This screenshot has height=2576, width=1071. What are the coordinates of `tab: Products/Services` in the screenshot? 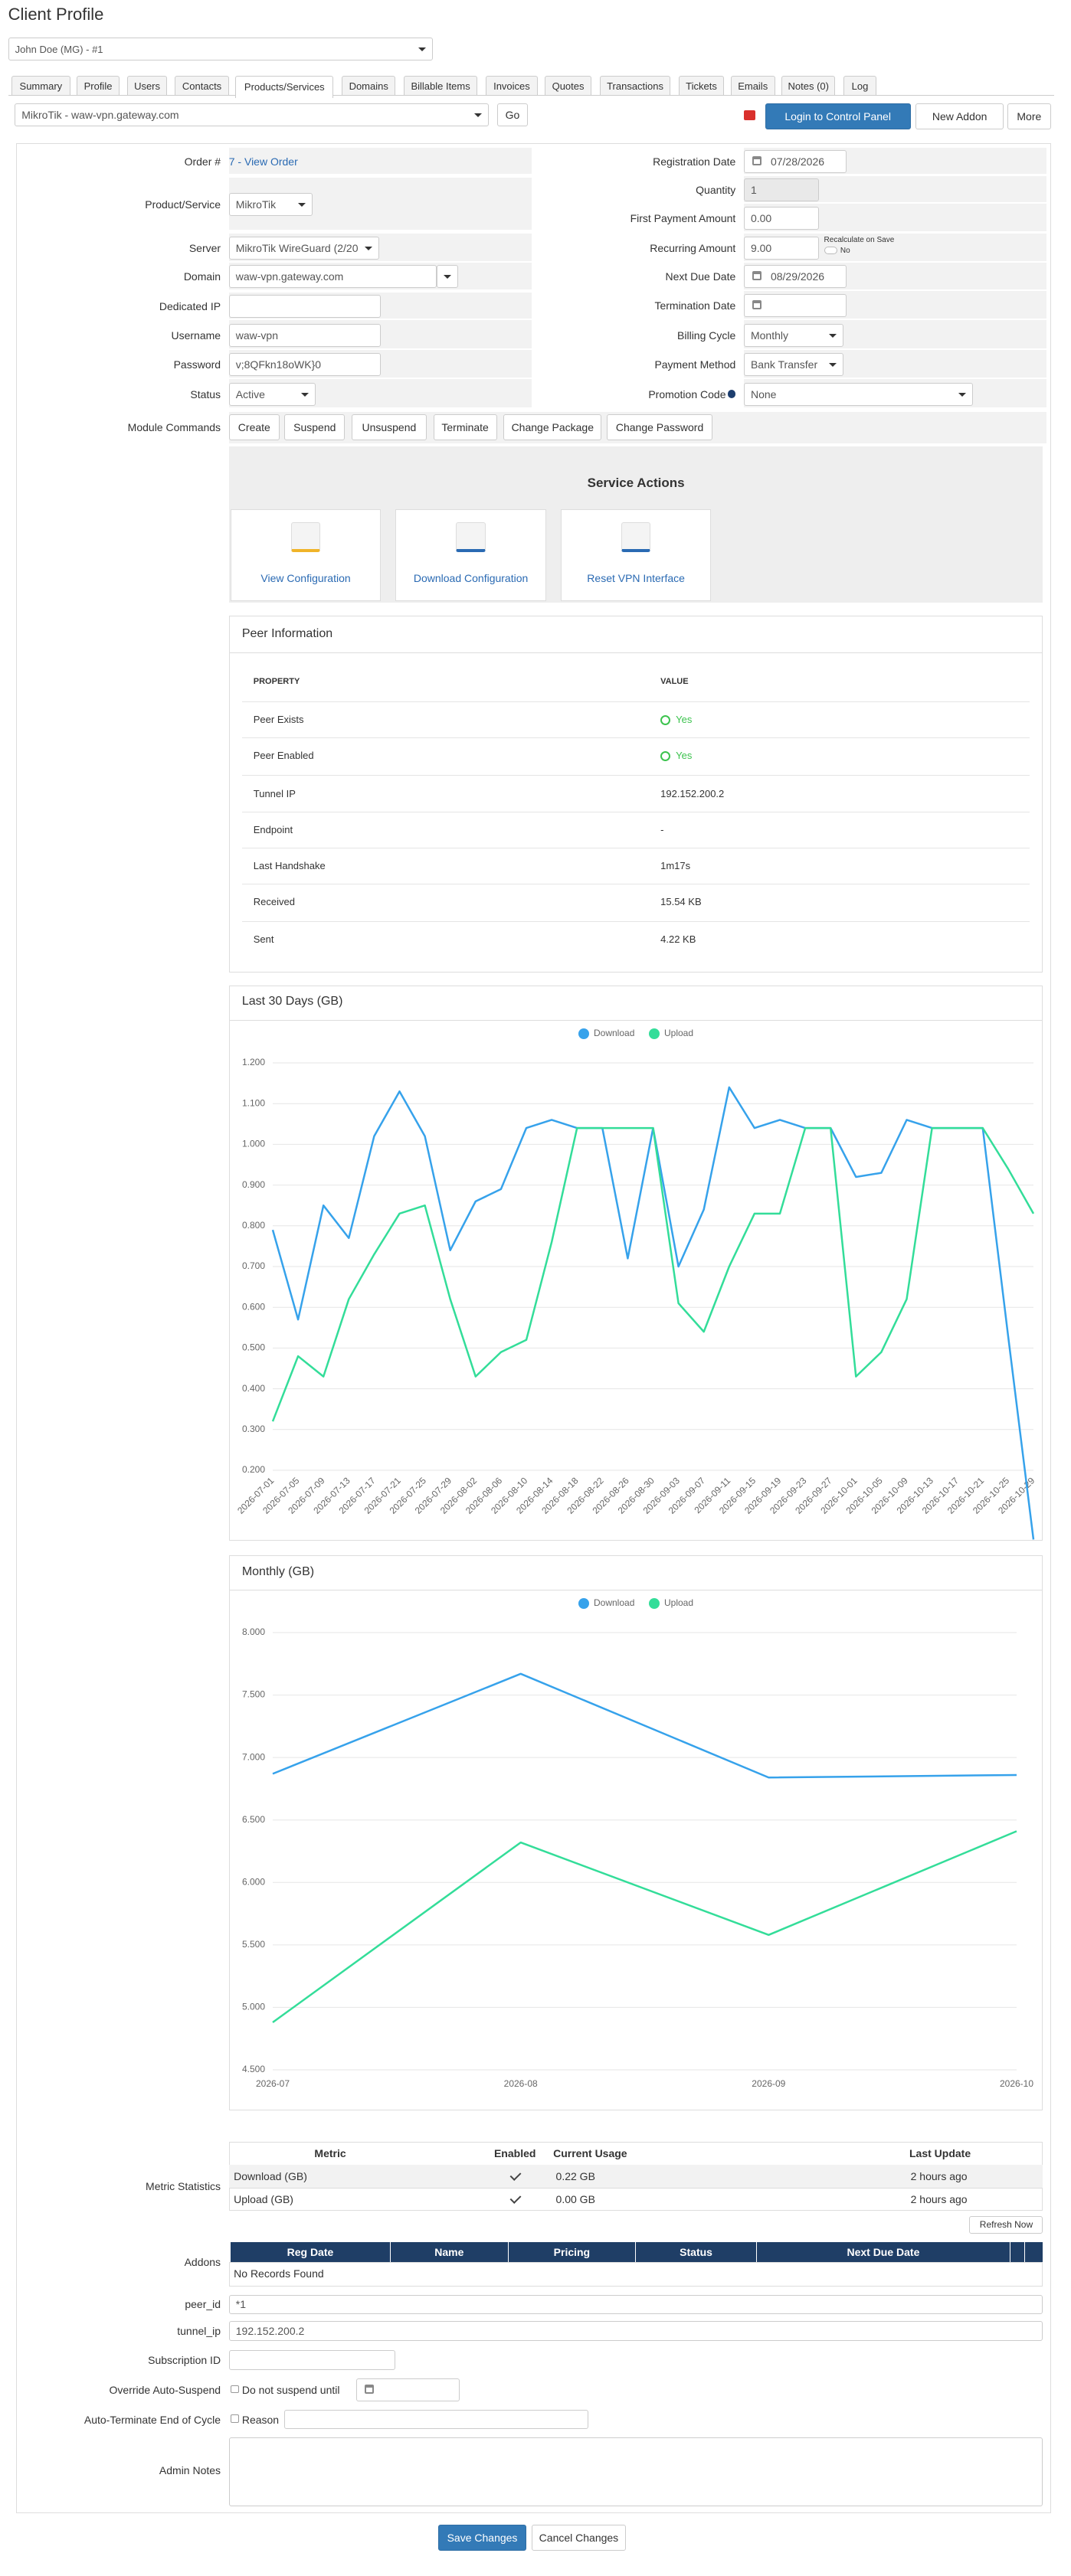 It's located at (285, 86).